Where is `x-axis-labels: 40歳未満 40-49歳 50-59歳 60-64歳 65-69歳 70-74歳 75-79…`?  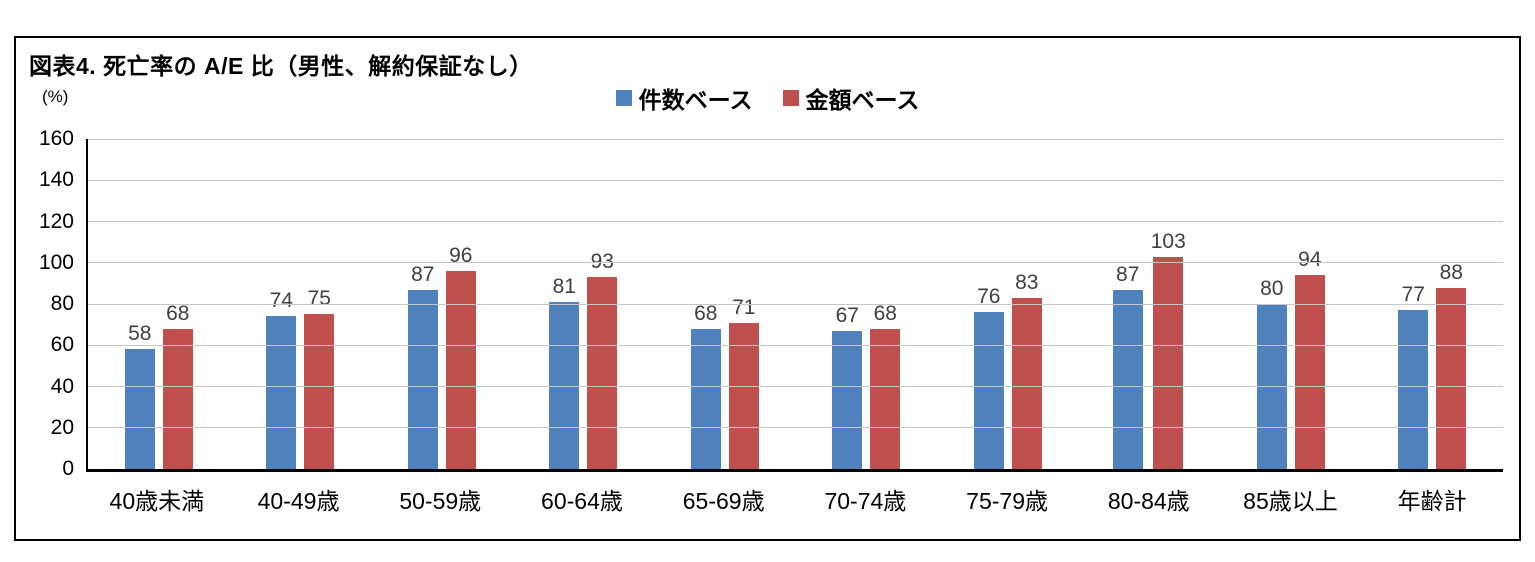
x-axis-labels: 40歳未満 40-49歳 50-59歳 60-64歳 65-69歳 70-74歳 75-79… is located at coordinates (794, 493).